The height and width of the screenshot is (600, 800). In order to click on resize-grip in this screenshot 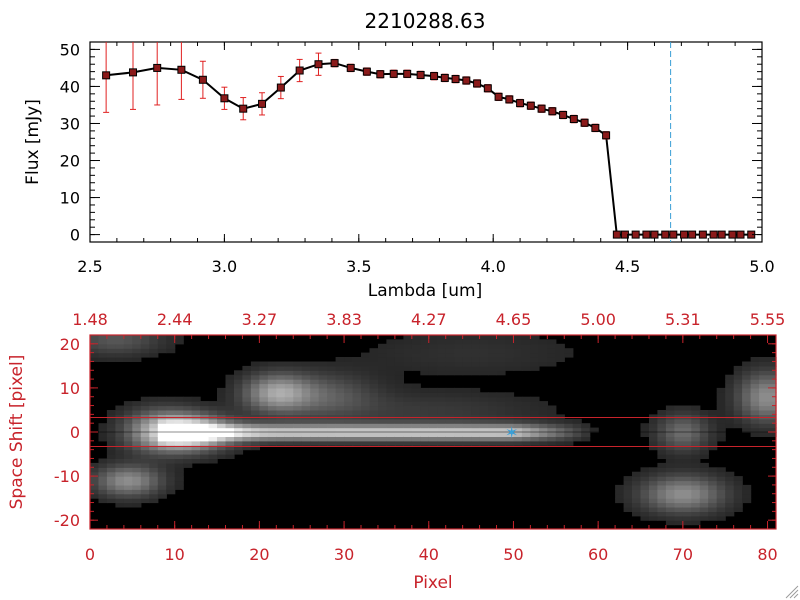, I will do `click(792, 592)`.